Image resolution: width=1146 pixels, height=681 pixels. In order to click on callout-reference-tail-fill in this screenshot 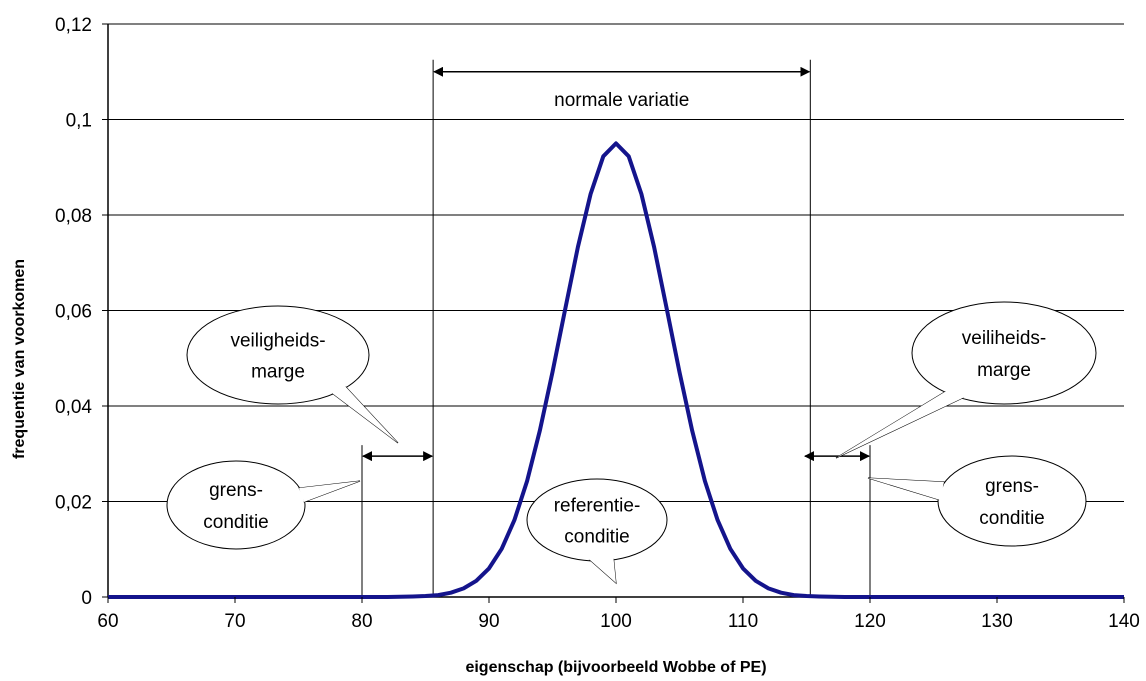, I will do `click(599, 568)`.